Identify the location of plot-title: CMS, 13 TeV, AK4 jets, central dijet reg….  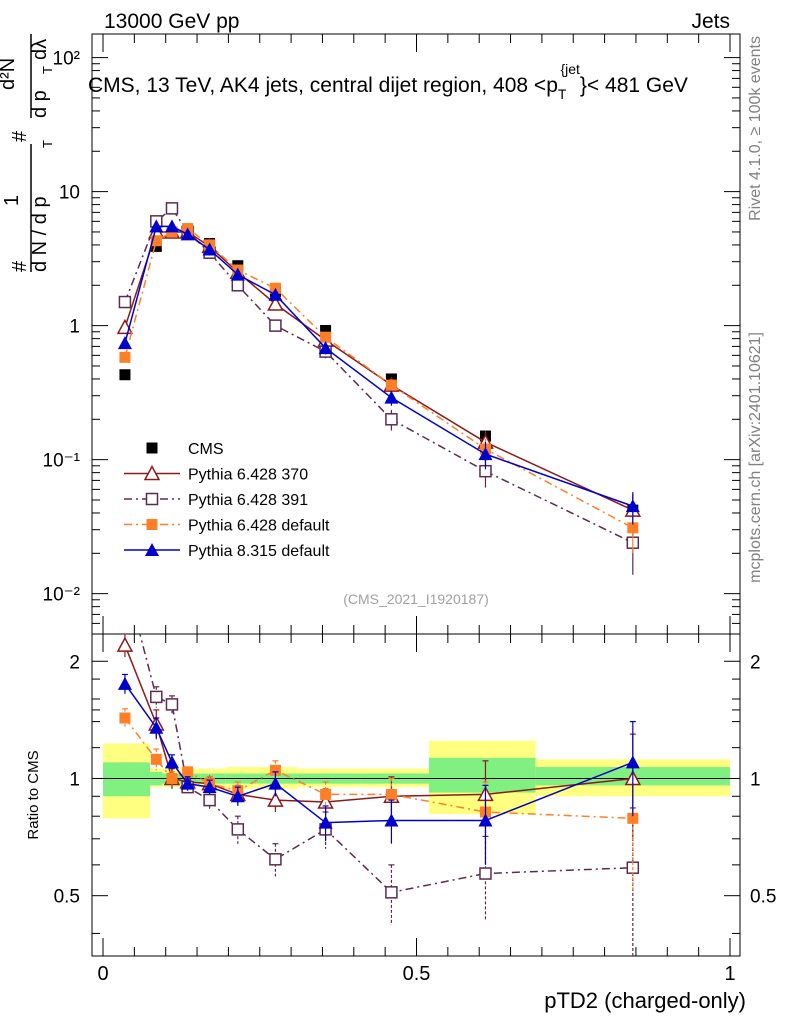
(388, 81).